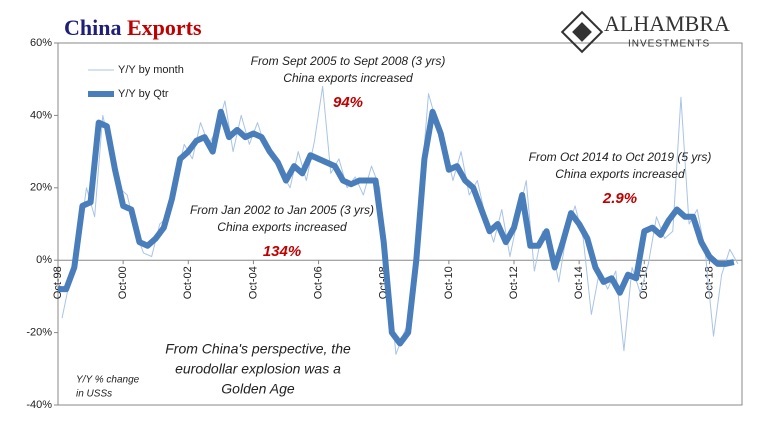 The height and width of the screenshot is (432, 768). Describe the element at coordinates (39, 405) in the screenshot. I see `y-tick-label: -40%` at that location.